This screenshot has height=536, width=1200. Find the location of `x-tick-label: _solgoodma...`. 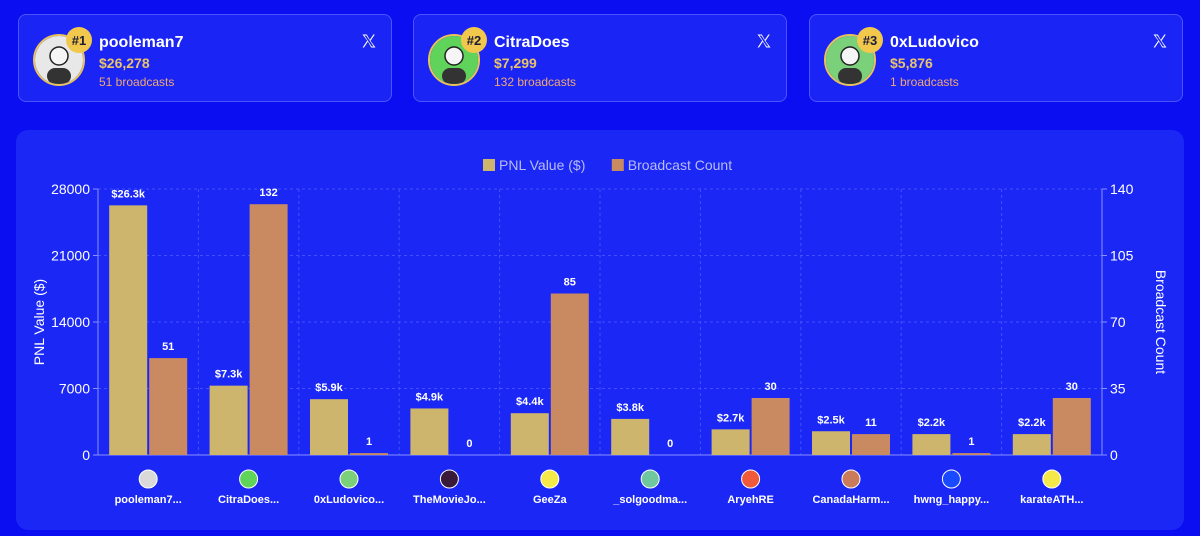

x-tick-label: _solgoodma... is located at coordinates (649, 500).